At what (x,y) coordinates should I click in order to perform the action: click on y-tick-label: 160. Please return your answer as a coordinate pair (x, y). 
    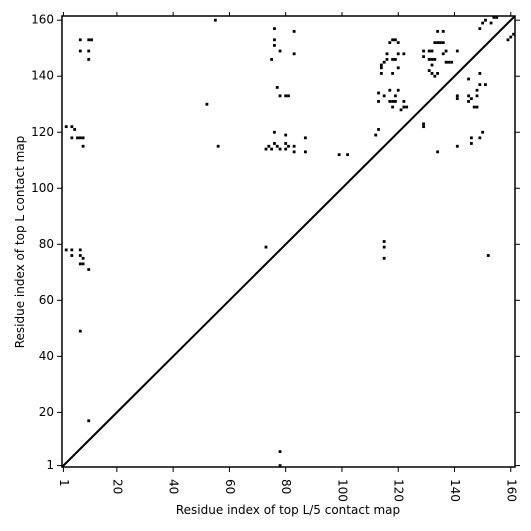
    Looking at the image, I should click on (42, 20).